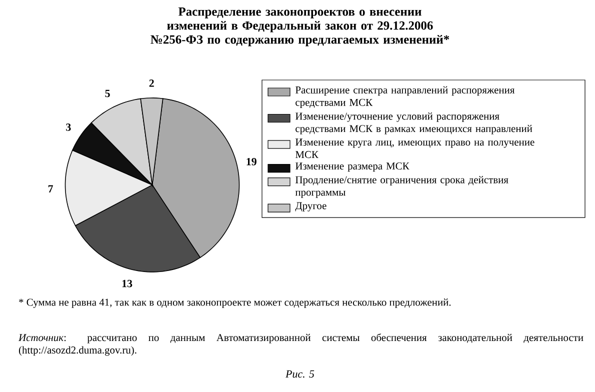 The width and height of the screenshot is (595, 392). I want to click on legend-label: Изменение/уточнение условий распоряжения средствами МСК в рамках имеющихся направлений, so click(414, 123).